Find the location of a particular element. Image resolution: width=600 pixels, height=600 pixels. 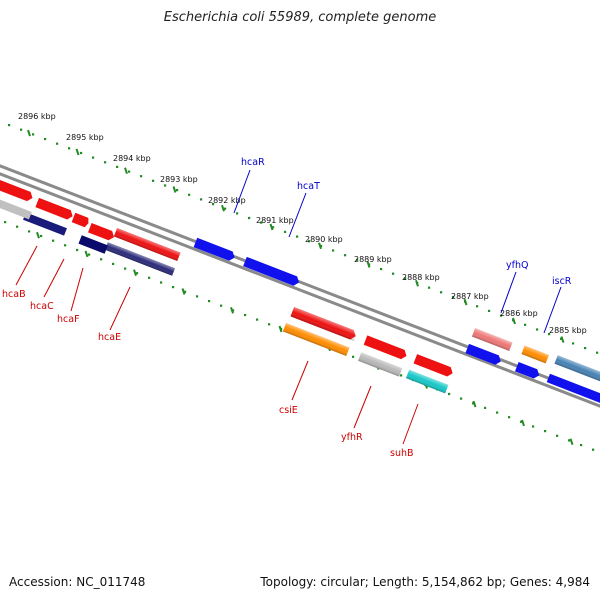

tick-label-2888: 2888 kbp is located at coordinates (421, 277).